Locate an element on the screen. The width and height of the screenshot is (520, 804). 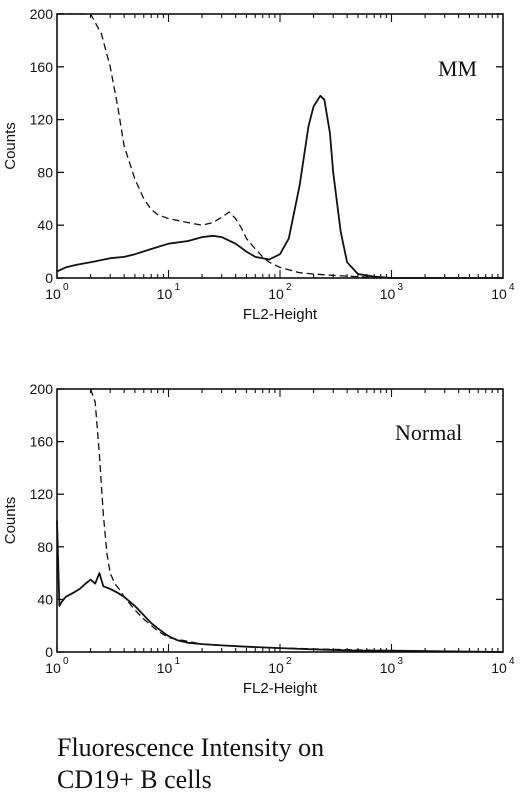
panel-annotation: MM is located at coordinates (457, 68).